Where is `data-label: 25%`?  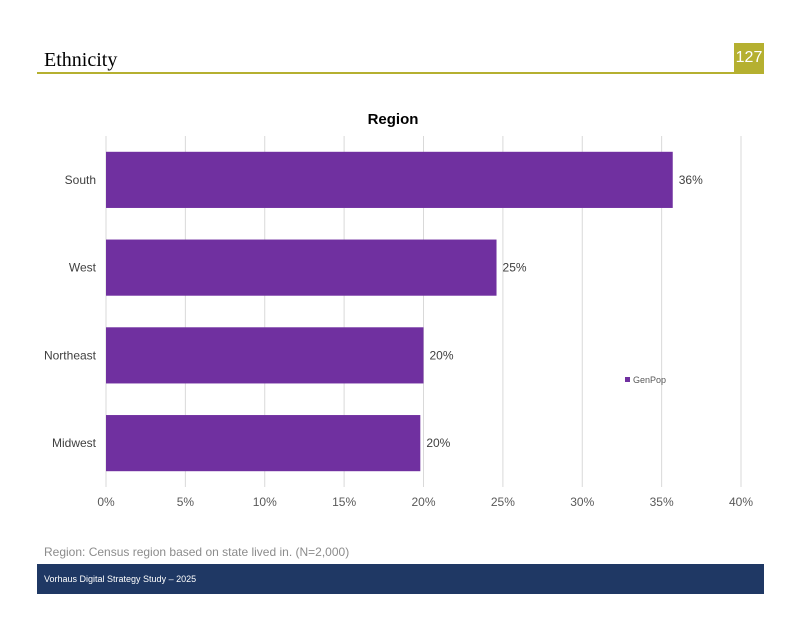
data-label: 25% is located at coordinates (515, 268).